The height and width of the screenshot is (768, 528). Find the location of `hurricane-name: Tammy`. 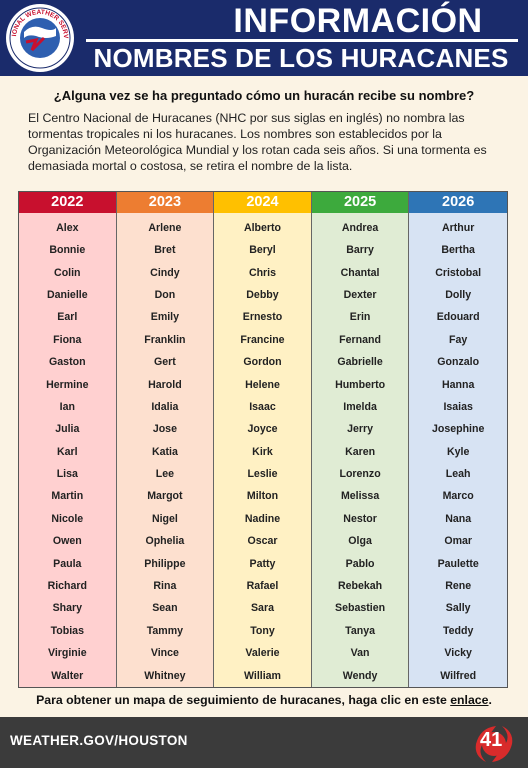

hurricane-name: Tammy is located at coordinates (165, 630).